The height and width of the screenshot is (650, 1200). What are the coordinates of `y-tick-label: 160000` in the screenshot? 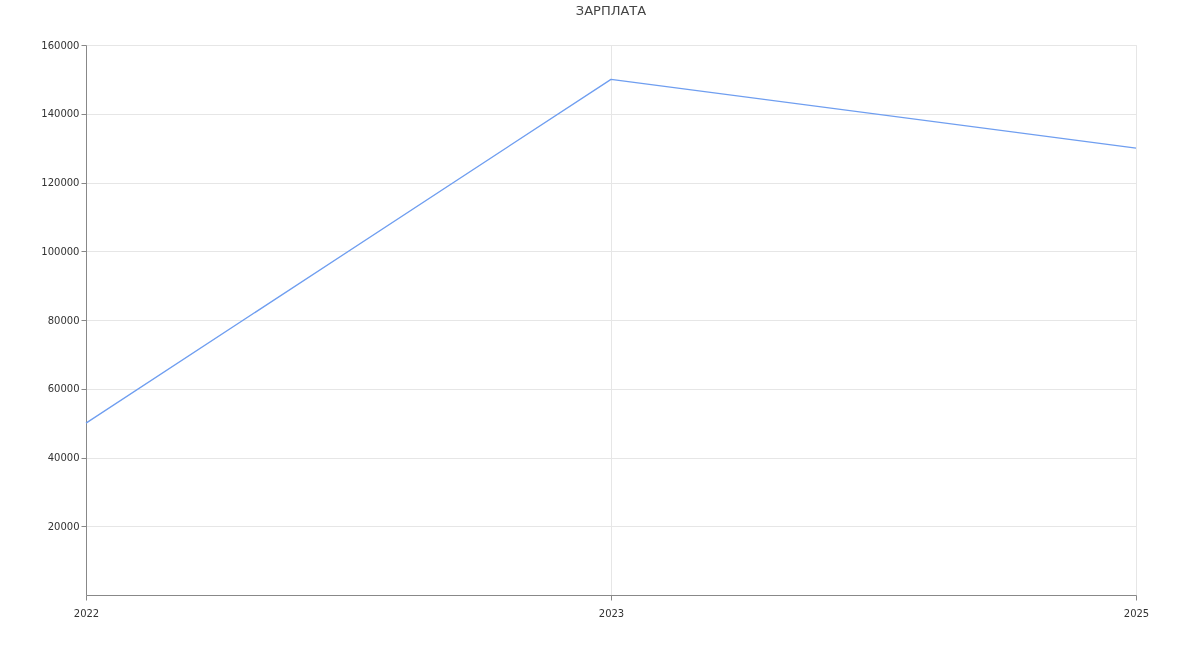 It's located at (60, 45).